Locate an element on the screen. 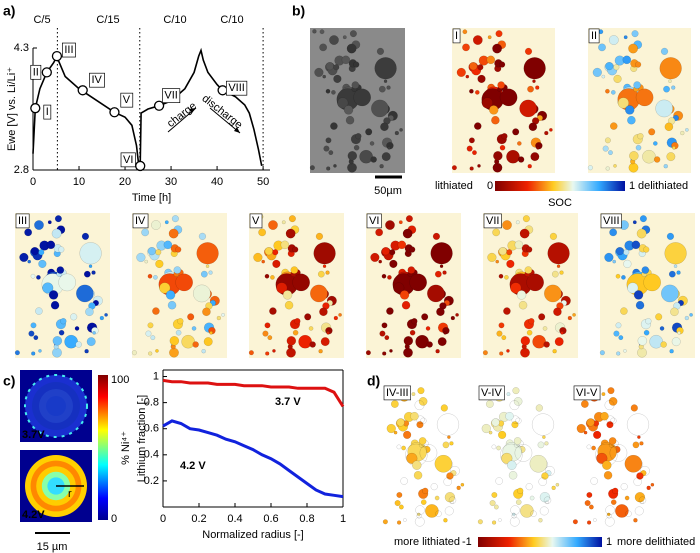 The image size is (700, 553). annotation-arrow is located at coordinates (225, 120).